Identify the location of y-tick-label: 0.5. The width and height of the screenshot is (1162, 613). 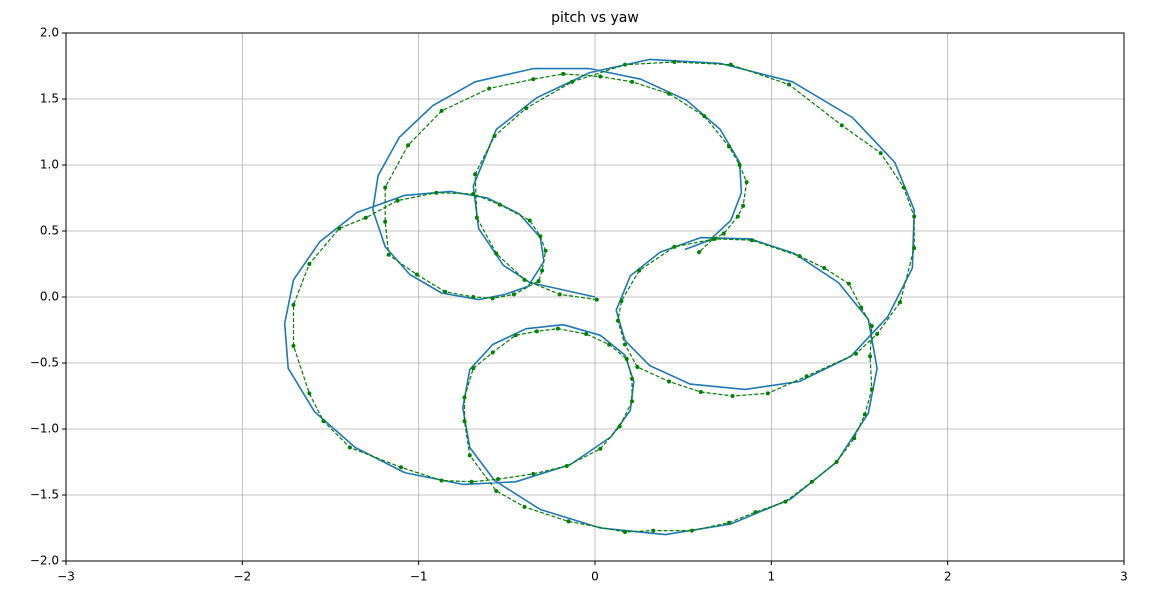
(49, 231).